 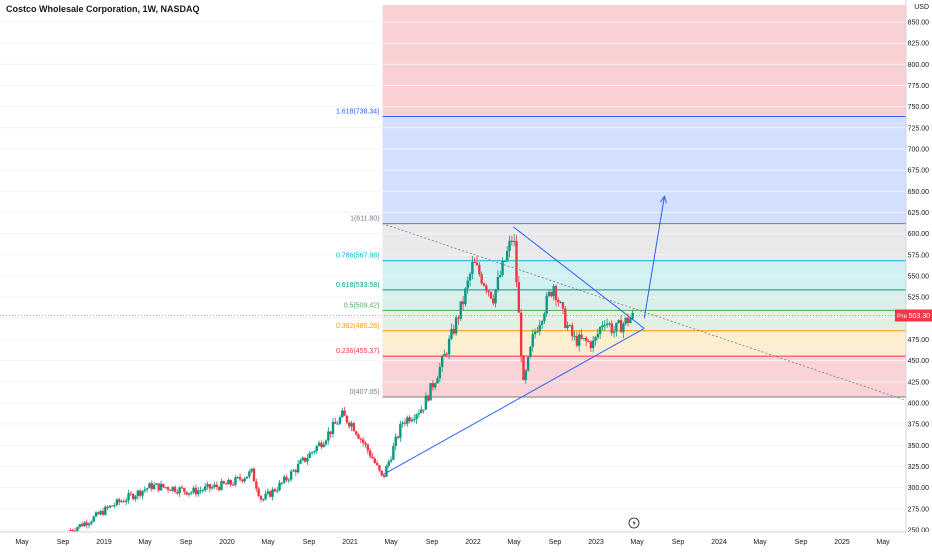 What do you see at coordinates (365, 392) in the screenshot?
I see `fib-level-label: 0(407.05)` at bounding box center [365, 392].